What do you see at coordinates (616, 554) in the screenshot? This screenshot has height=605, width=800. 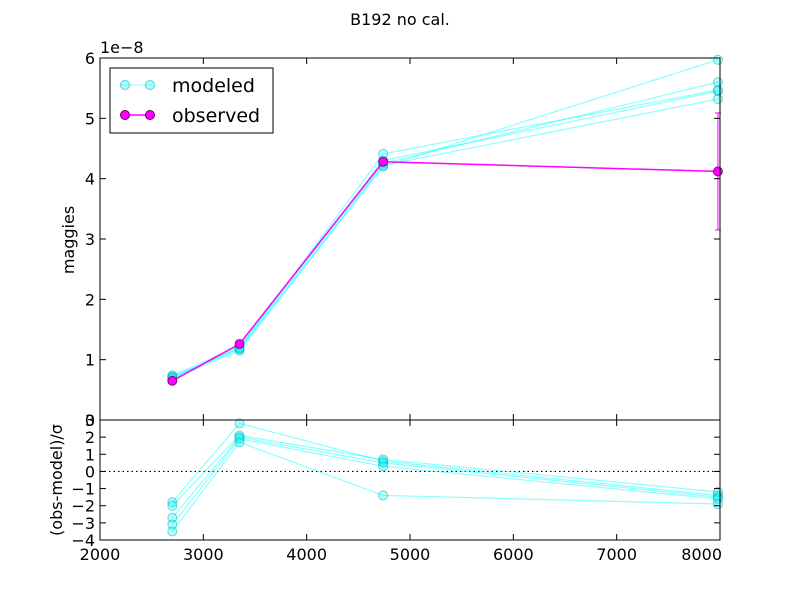 I see `residual-x-tick-label: 7000` at bounding box center [616, 554].